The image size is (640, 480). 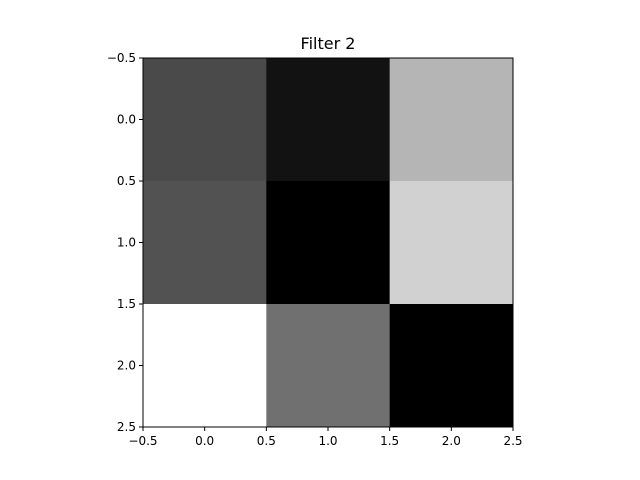 I want to click on y-tick-label: 0.5, so click(x=126, y=181).